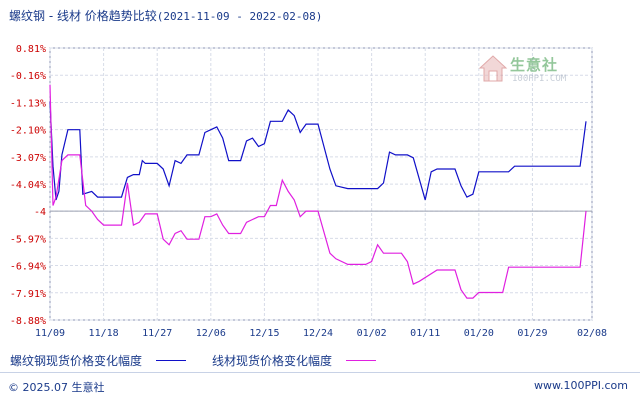 The image size is (640, 401). What do you see at coordinates (171, 360) in the screenshot?
I see `legend-swatch-rebar` at bounding box center [171, 360].